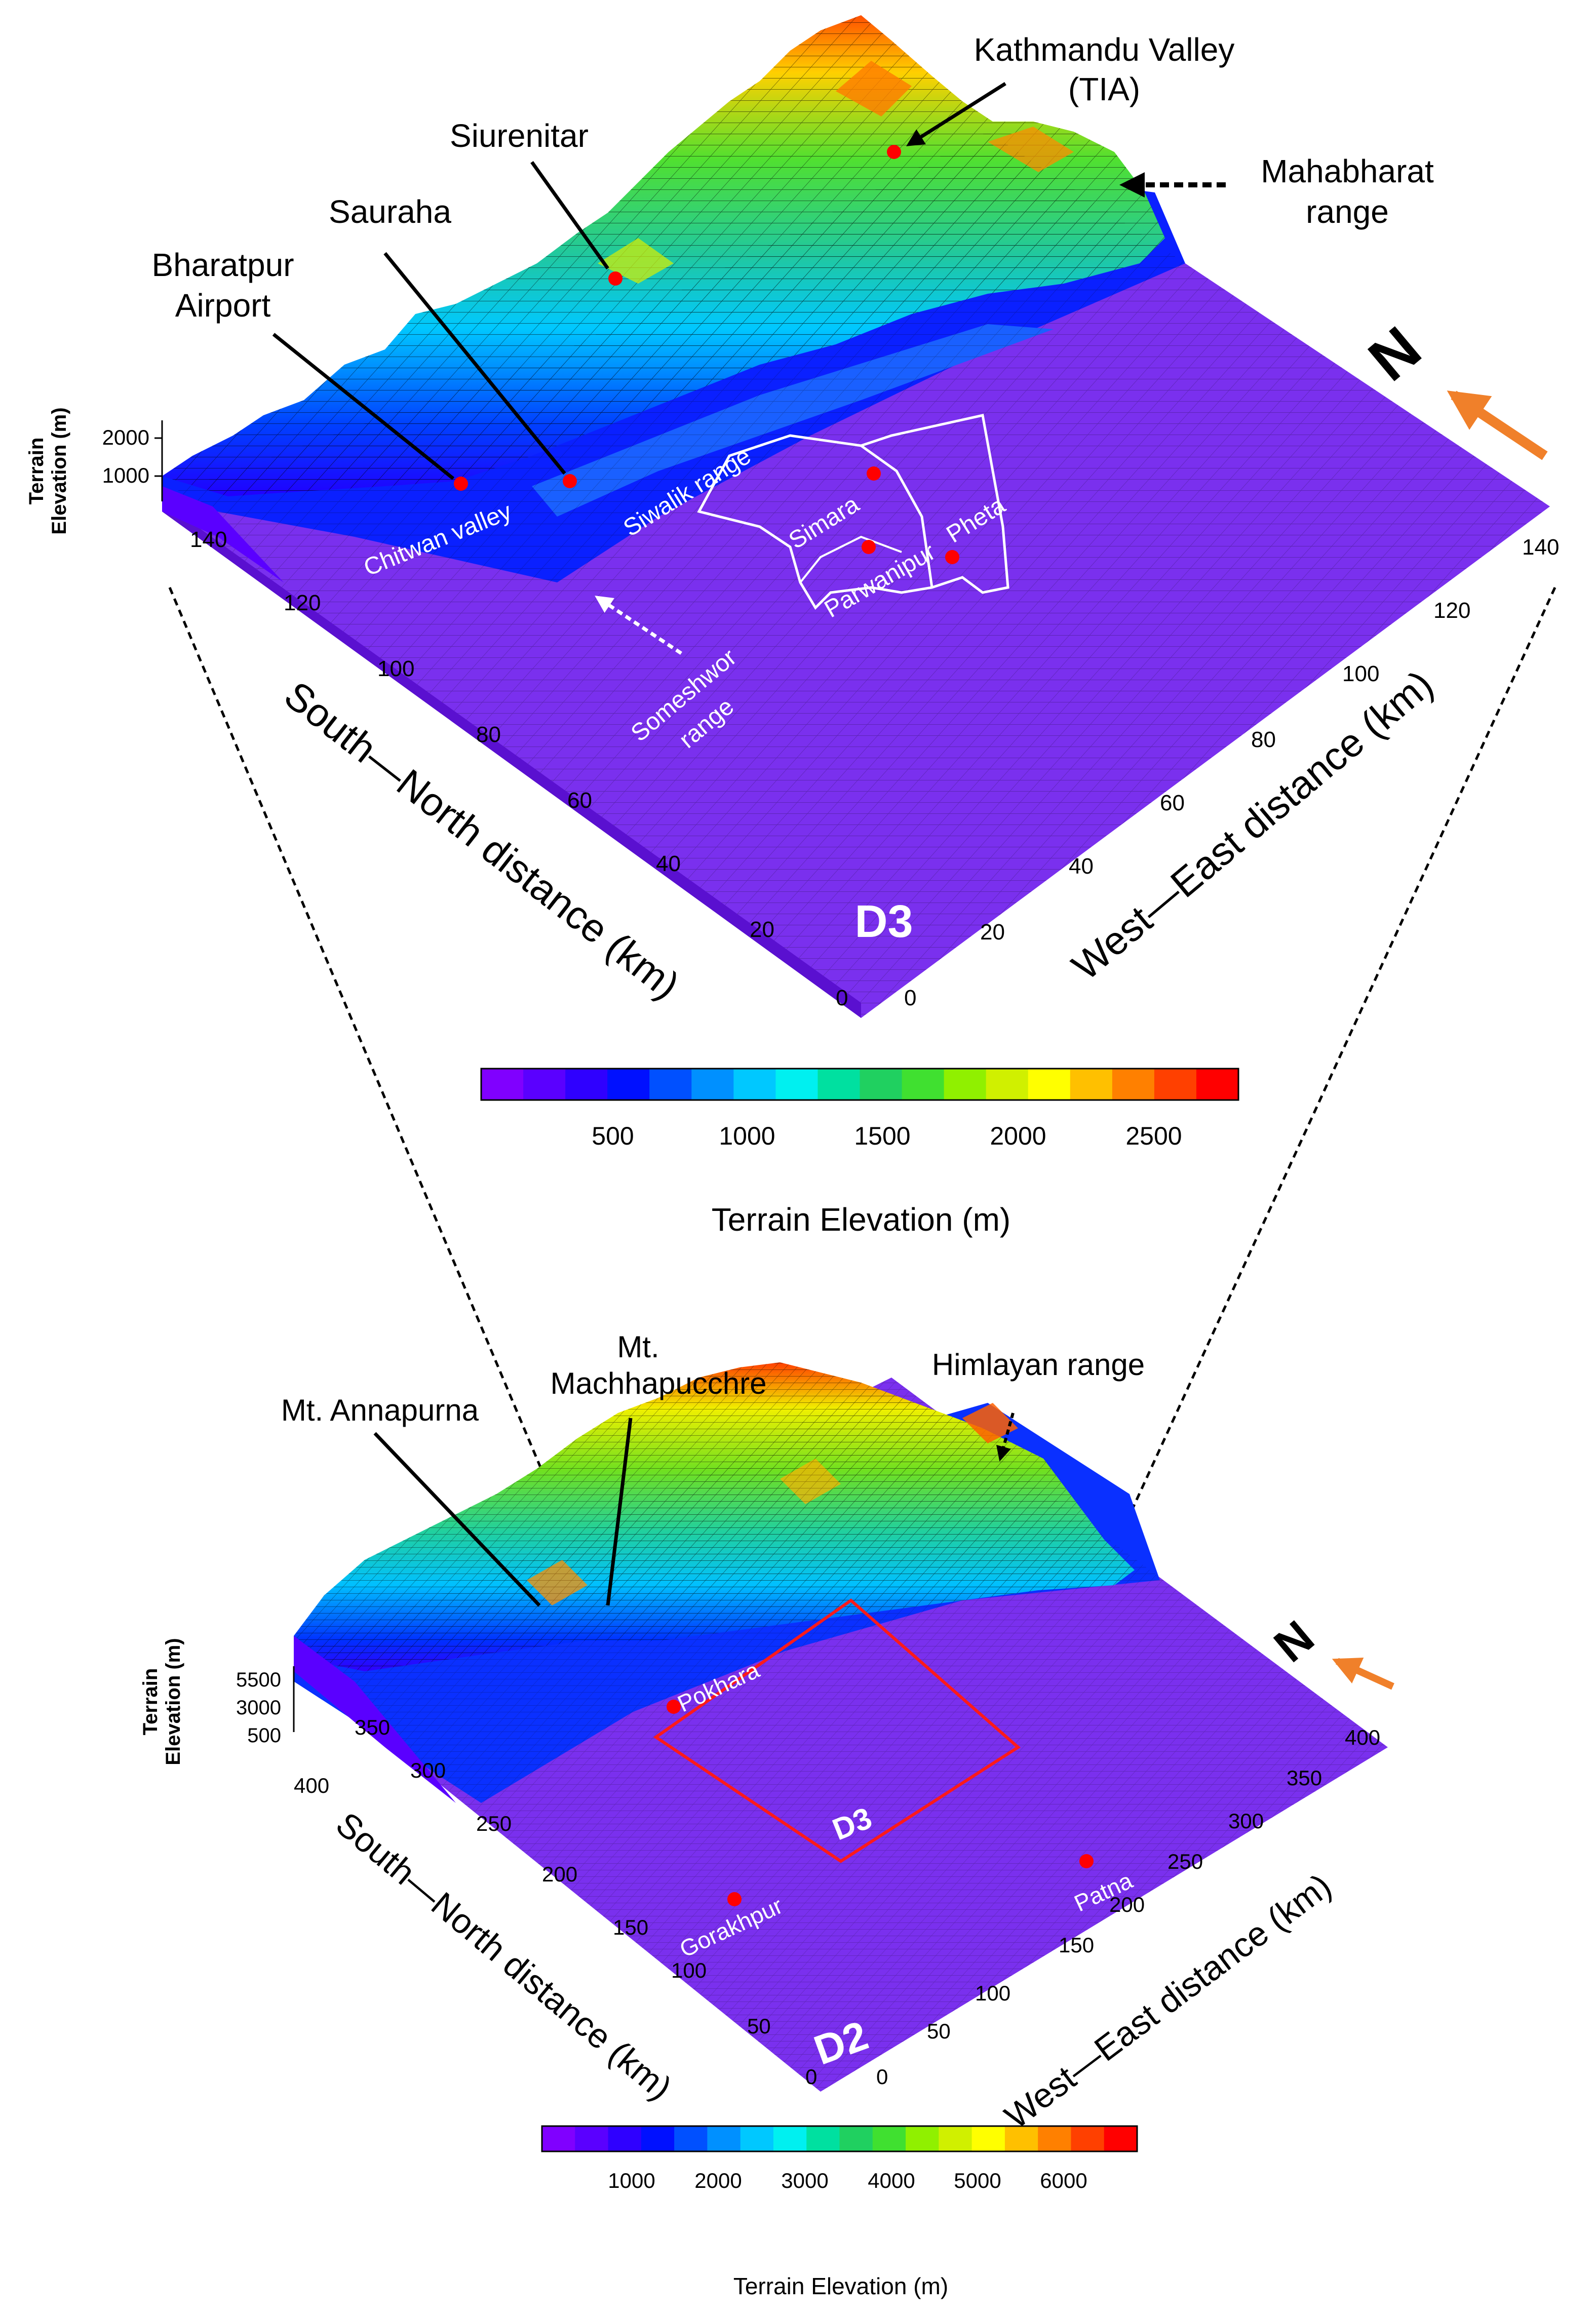  Describe the element at coordinates (373, 1727) in the screenshot. I see `d2-sn-tick-label: 350` at that location.